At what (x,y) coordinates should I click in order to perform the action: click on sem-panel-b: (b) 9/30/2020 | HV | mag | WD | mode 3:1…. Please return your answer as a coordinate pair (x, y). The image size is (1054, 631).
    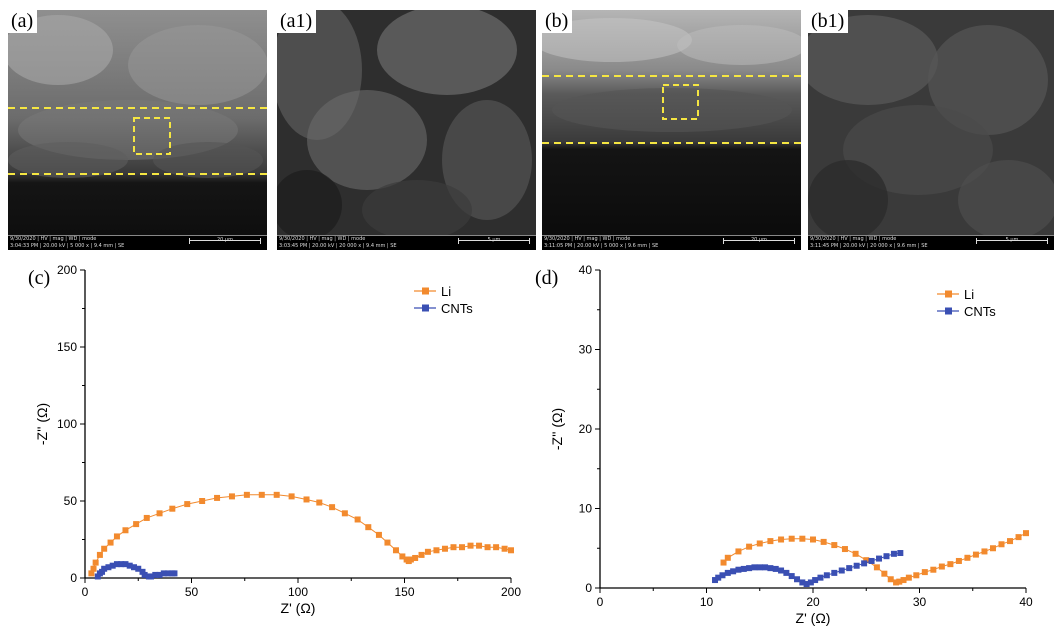
    Looking at the image, I should click on (671, 130).